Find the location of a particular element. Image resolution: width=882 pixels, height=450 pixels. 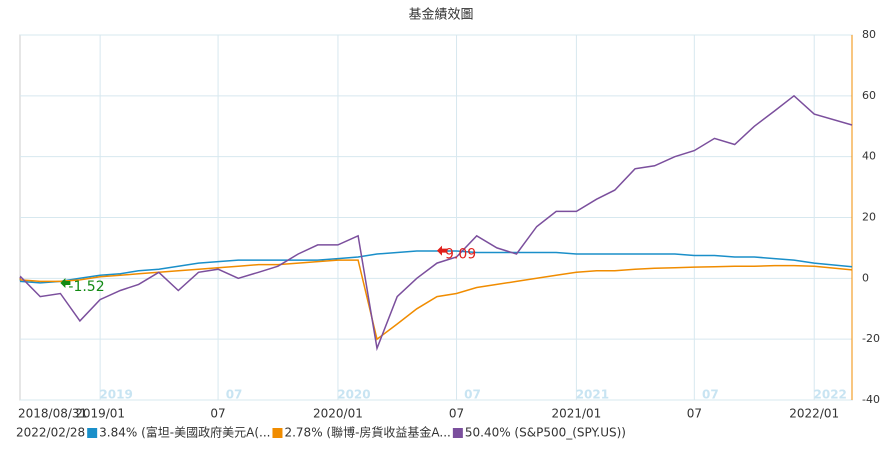

y-tick-label: 80 is located at coordinates (869, 34).